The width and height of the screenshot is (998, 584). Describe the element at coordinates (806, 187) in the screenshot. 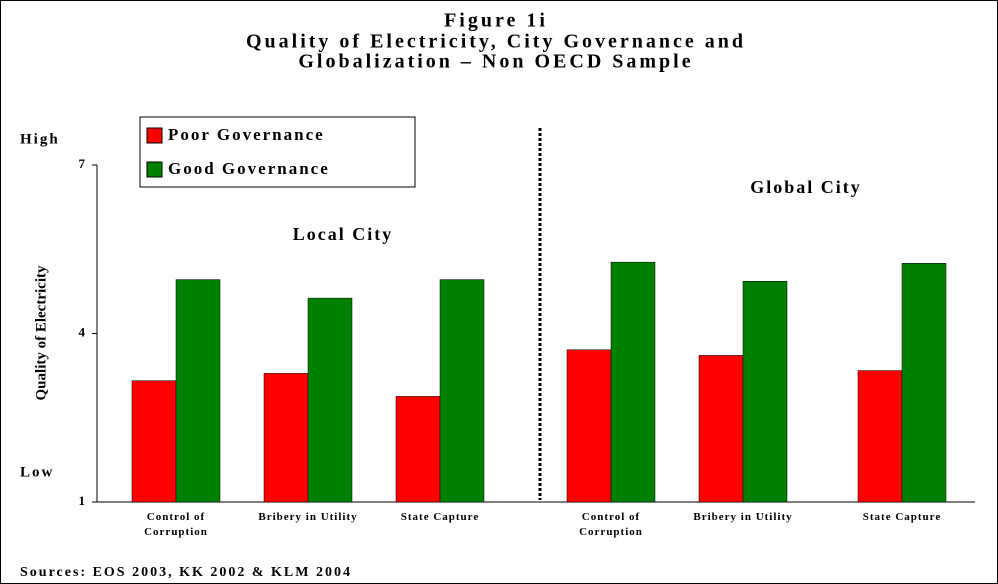

I see `group-label: Global City` at that location.